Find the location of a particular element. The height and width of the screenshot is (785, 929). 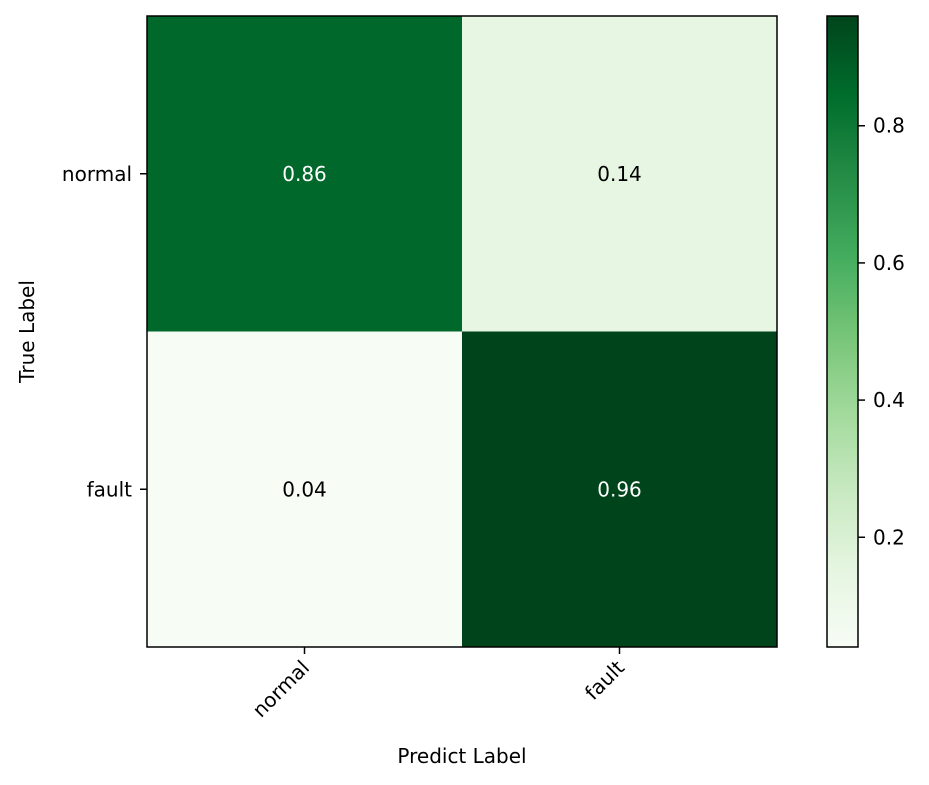

heatmap-cell-fault-fault is located at coordinates (619, 489).